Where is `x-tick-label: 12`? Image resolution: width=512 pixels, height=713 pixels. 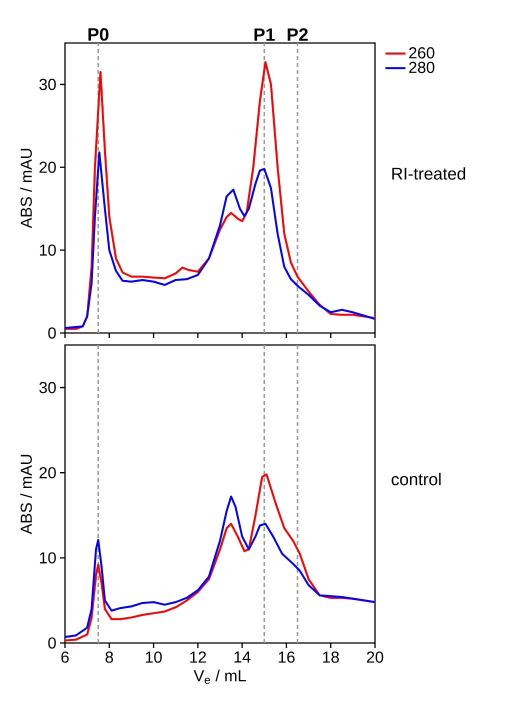 x-tick-label: 12 is located at coordinates (198, 657).